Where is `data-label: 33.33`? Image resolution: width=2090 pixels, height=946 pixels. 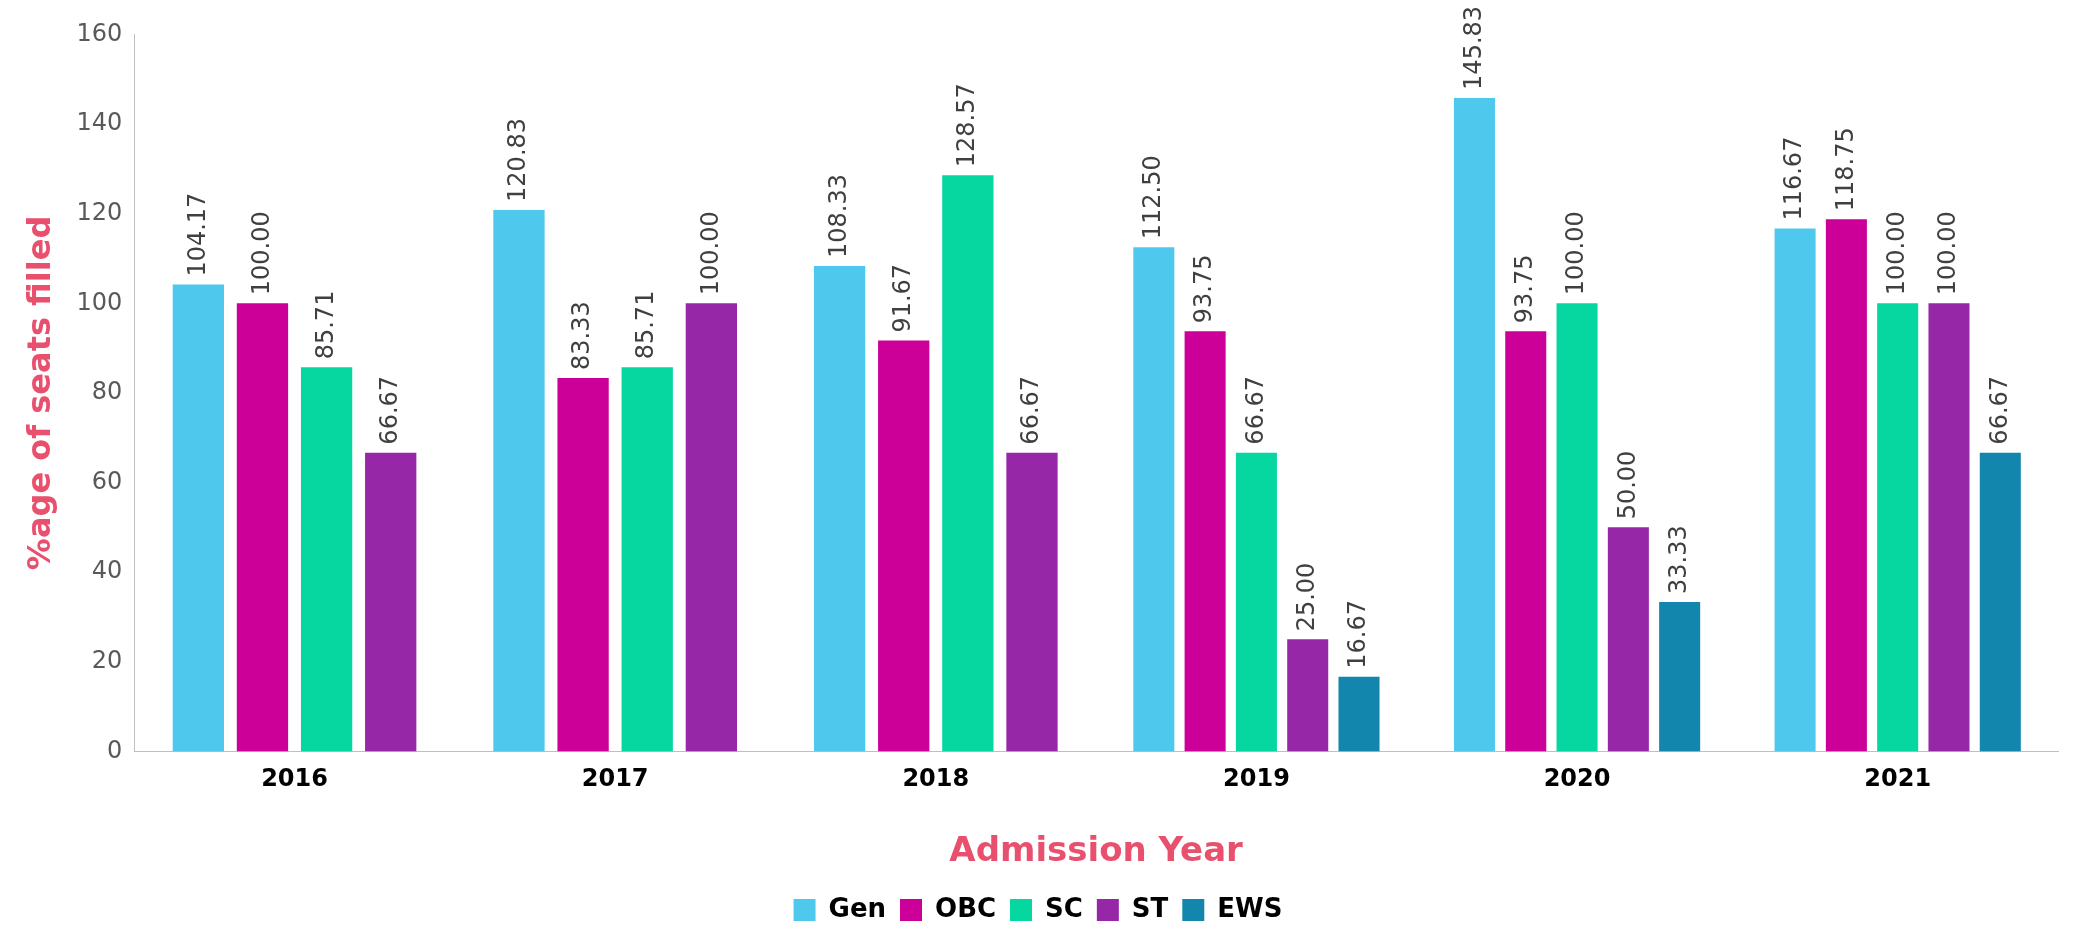
data-label: 33.33 is located at coordinates (1677, 560).